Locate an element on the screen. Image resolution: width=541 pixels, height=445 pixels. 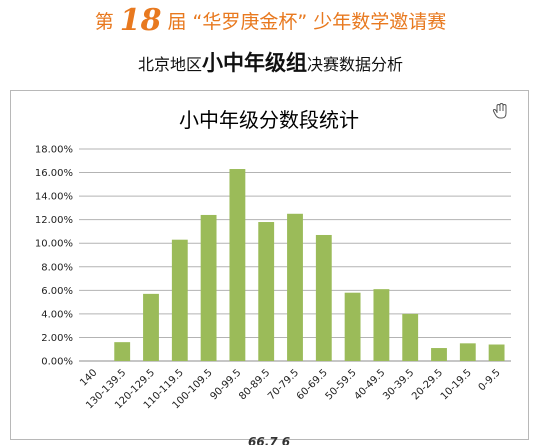
x-tick-label: 60-69.5 is located at coordinates (312, 384).